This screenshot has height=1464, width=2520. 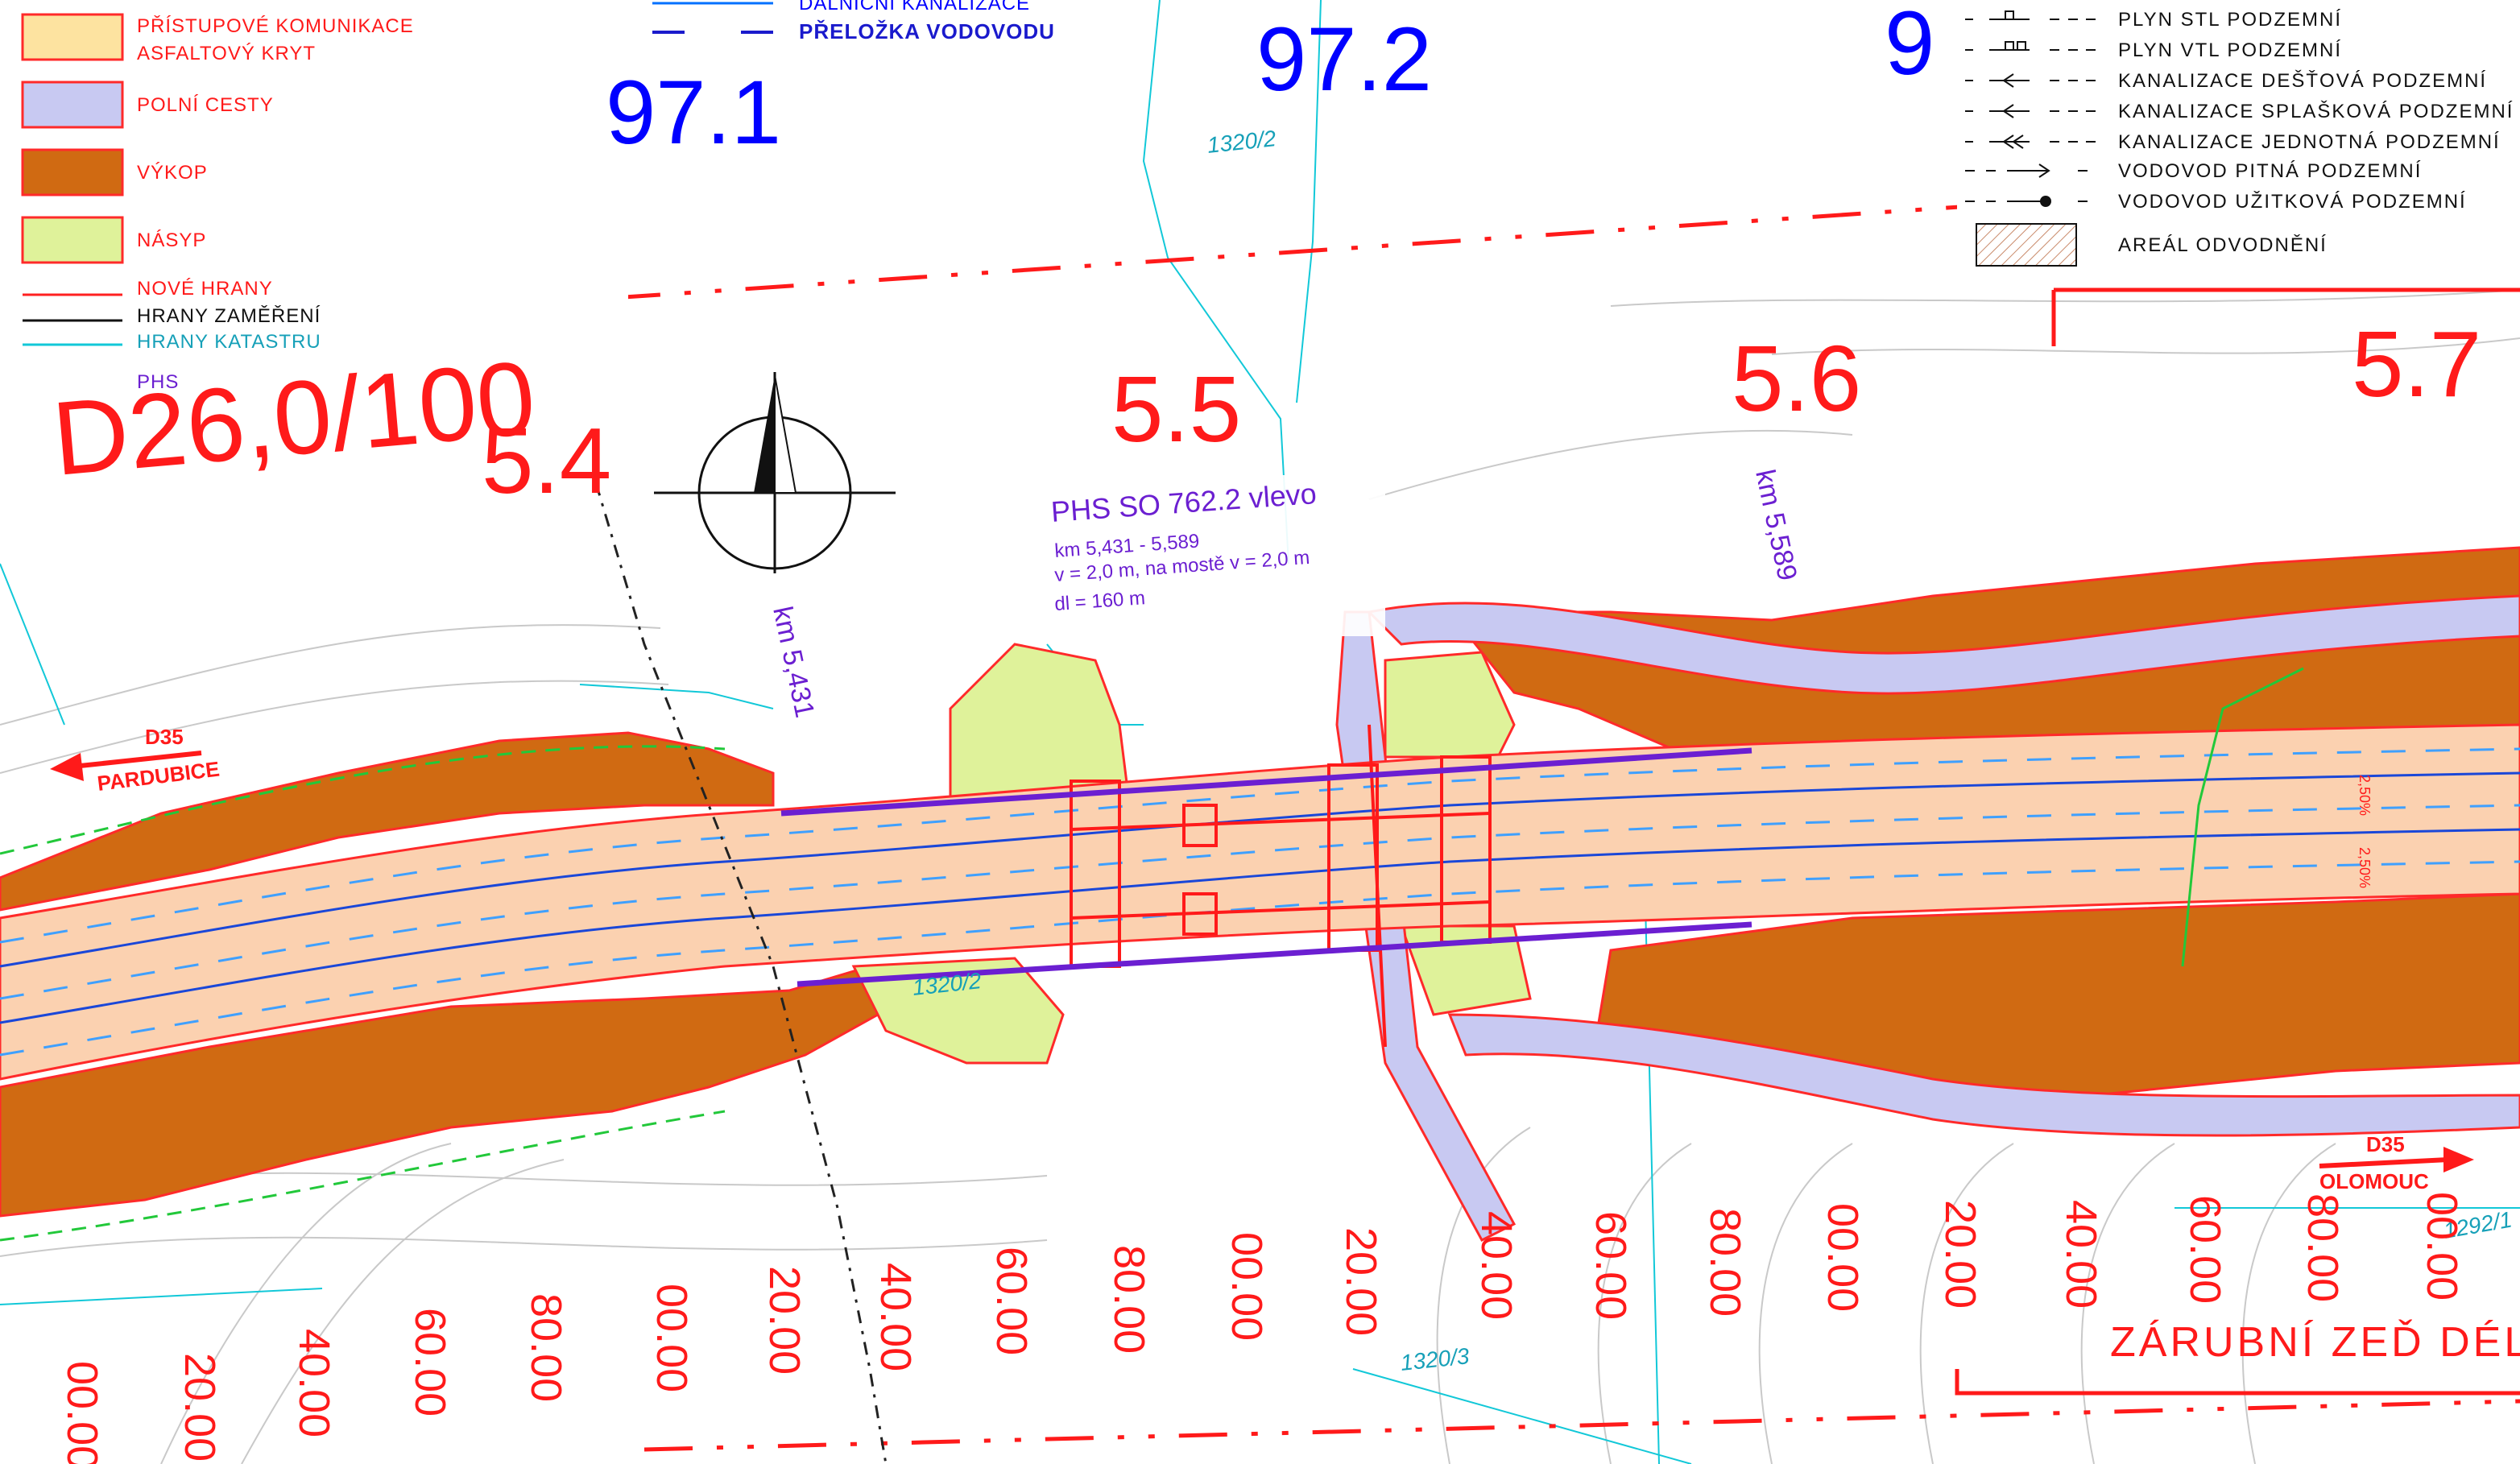 I want to click on chainage-tick-17: 40.00, so click(x=2081, y=1254).